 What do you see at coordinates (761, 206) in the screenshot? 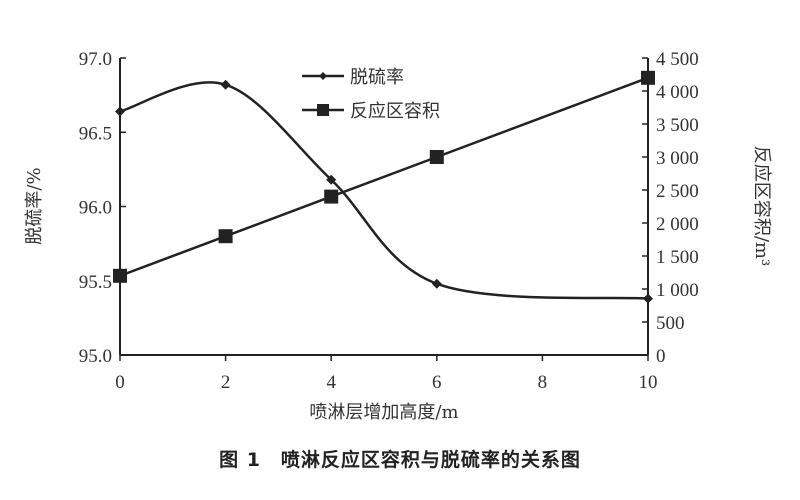
I see `y2-axis-label: 反应区容积/m³` at bounding box center [761, 206].